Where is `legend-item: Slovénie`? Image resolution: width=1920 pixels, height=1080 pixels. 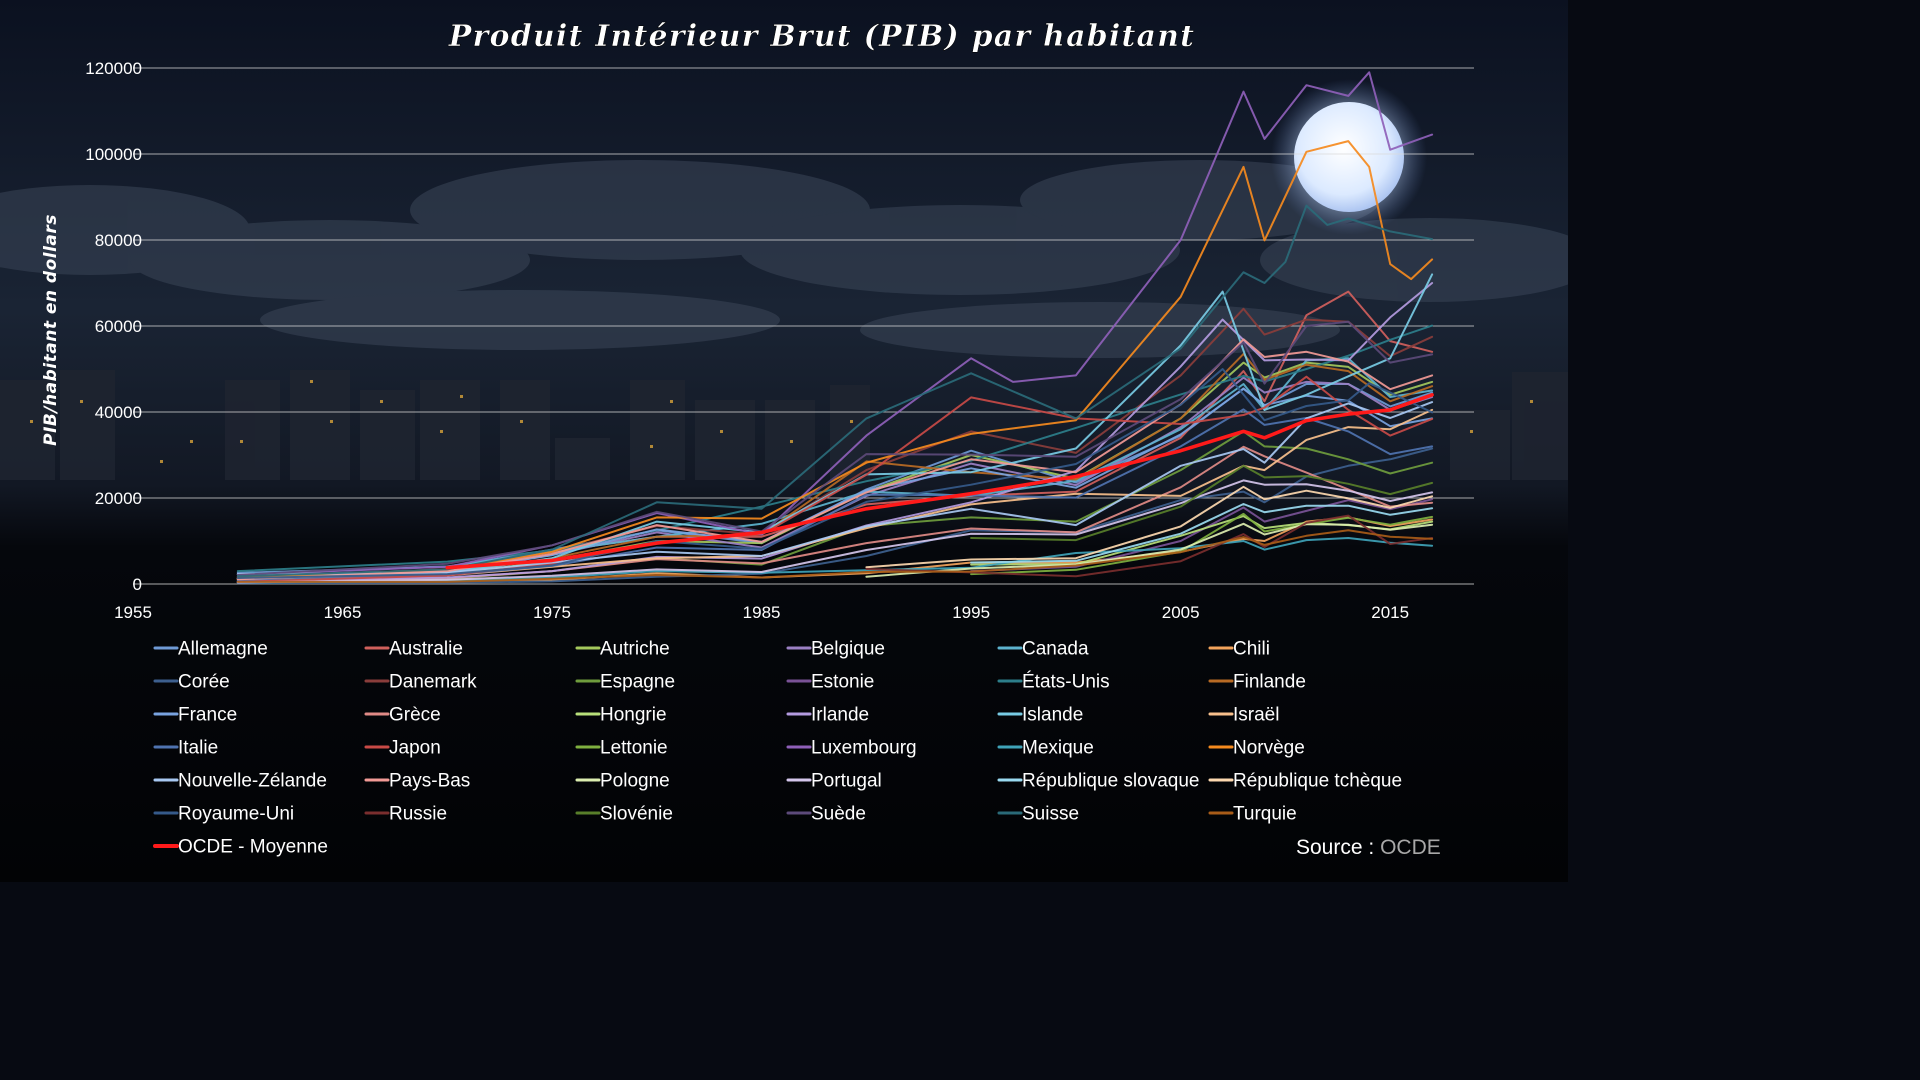
legend-item: Slovénie is located at coordinates (624, 814).